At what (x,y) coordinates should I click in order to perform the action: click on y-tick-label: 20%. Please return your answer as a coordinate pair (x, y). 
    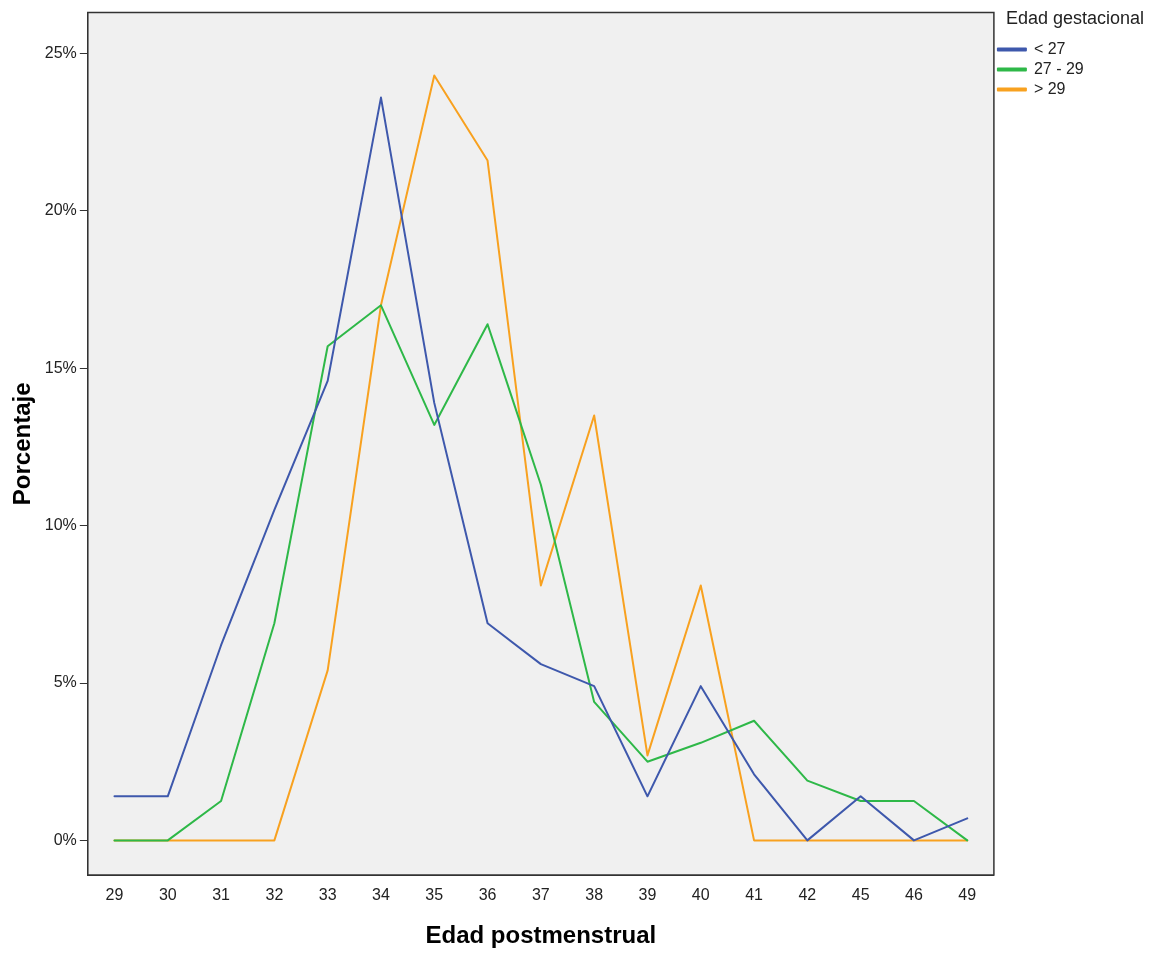
    Looking at the image, I should click on (60, 210).